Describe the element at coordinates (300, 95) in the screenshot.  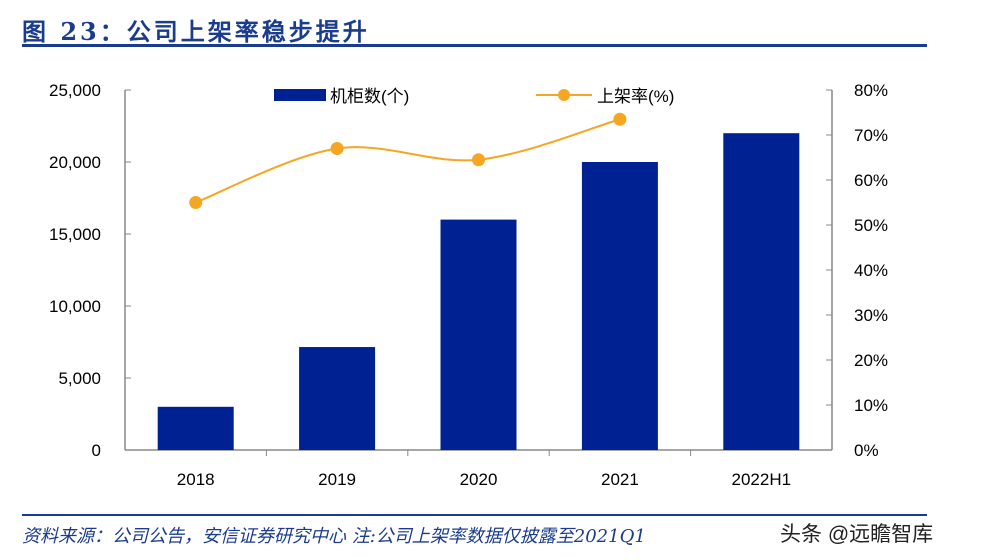
I see `legend-swatch-bar` at that location.